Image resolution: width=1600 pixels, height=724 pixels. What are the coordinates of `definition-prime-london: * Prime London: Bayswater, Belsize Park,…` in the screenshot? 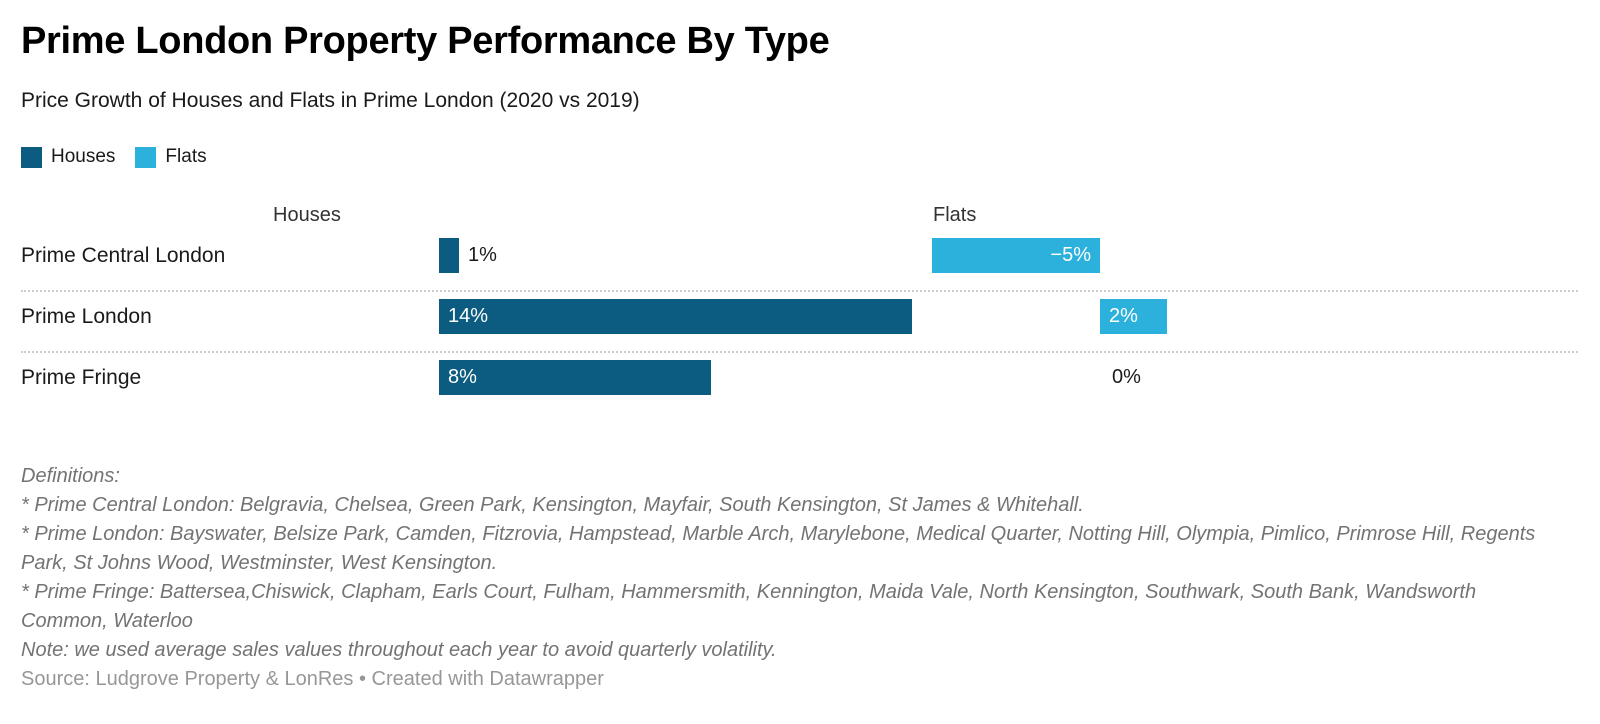 It's located at (778, 548).